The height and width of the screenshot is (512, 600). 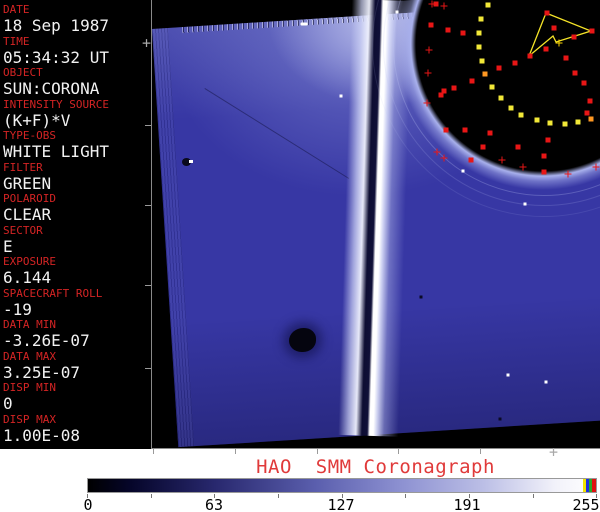 I want to click on field-label: POLAROID, so click(x=29, y=198).